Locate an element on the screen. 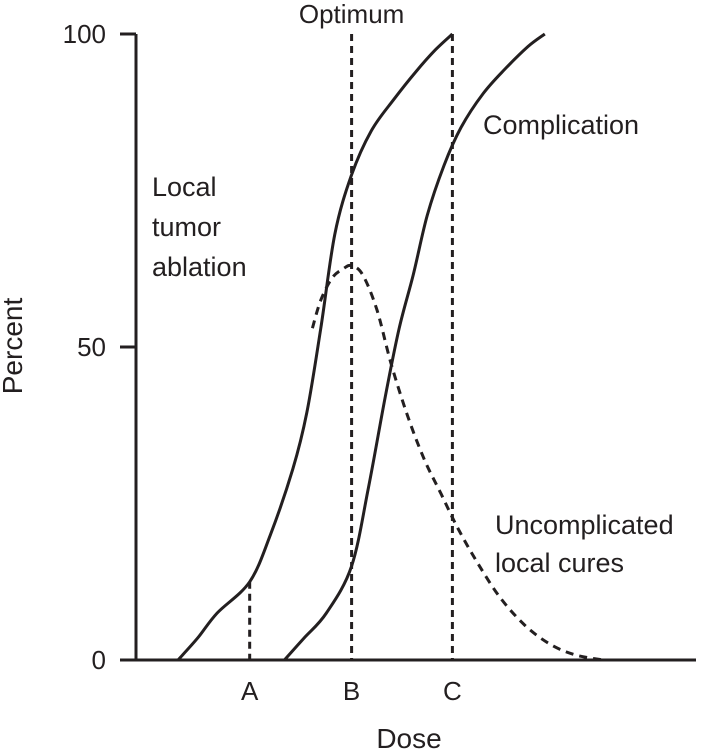  y-axis-label: Percent is located at coordinates (14, 346).